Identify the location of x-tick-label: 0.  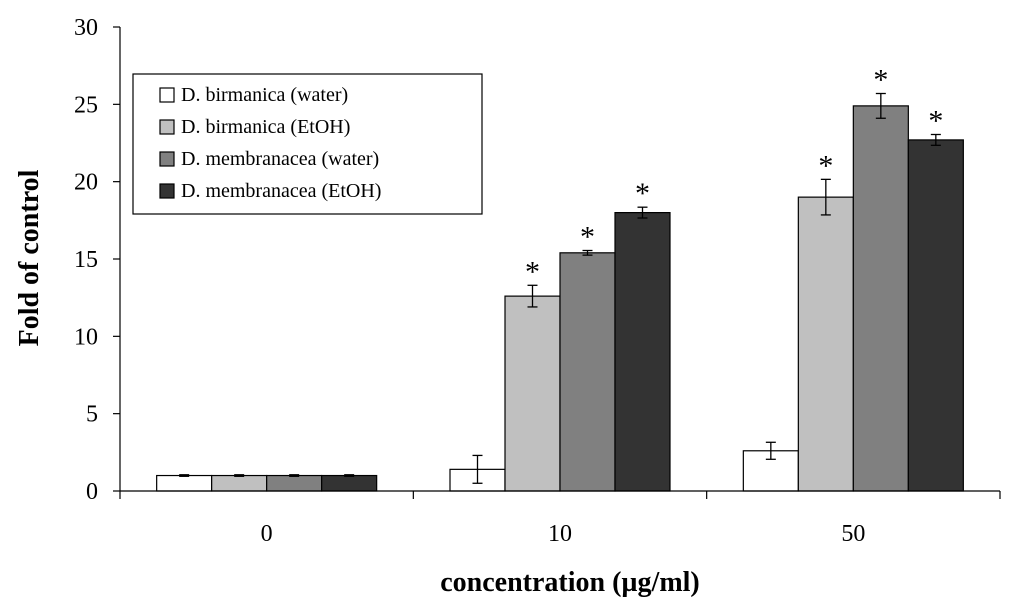
(267, 534).